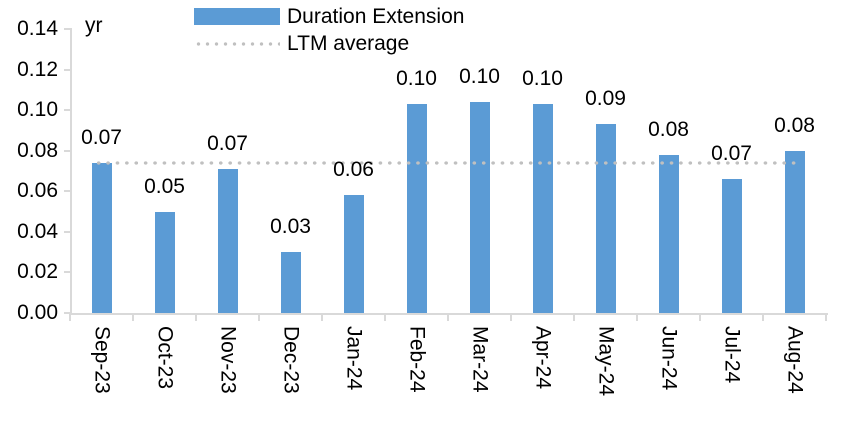 Image resolution: width=852 pixels, height=422 pixels. What do you see at coordinates (417, 359) in the screenshot?
I see `x-axis-category-label: Feb-24` at bounding box center [417, 359].